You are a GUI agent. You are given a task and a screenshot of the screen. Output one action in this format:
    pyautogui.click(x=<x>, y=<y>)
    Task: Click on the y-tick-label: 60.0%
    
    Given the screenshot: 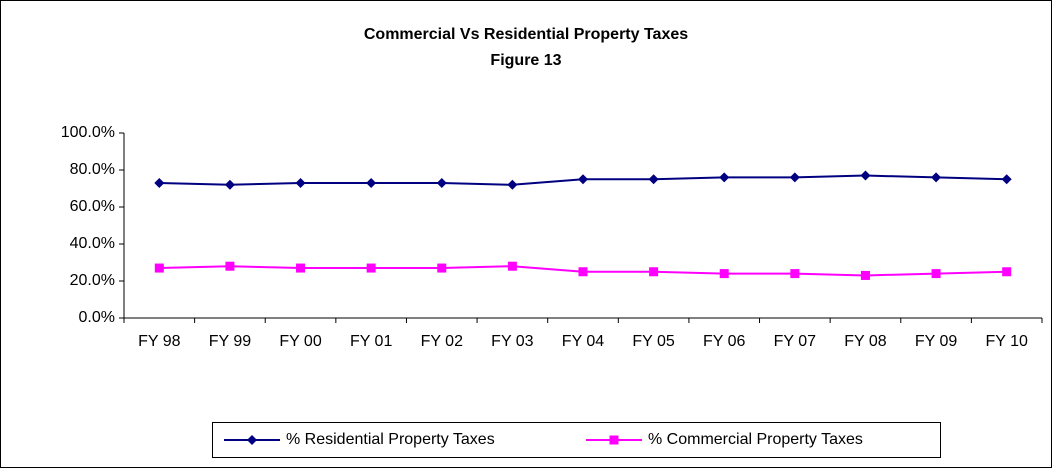 What is the action you would take?
    pyautogui.click(x=92, y=206)
    